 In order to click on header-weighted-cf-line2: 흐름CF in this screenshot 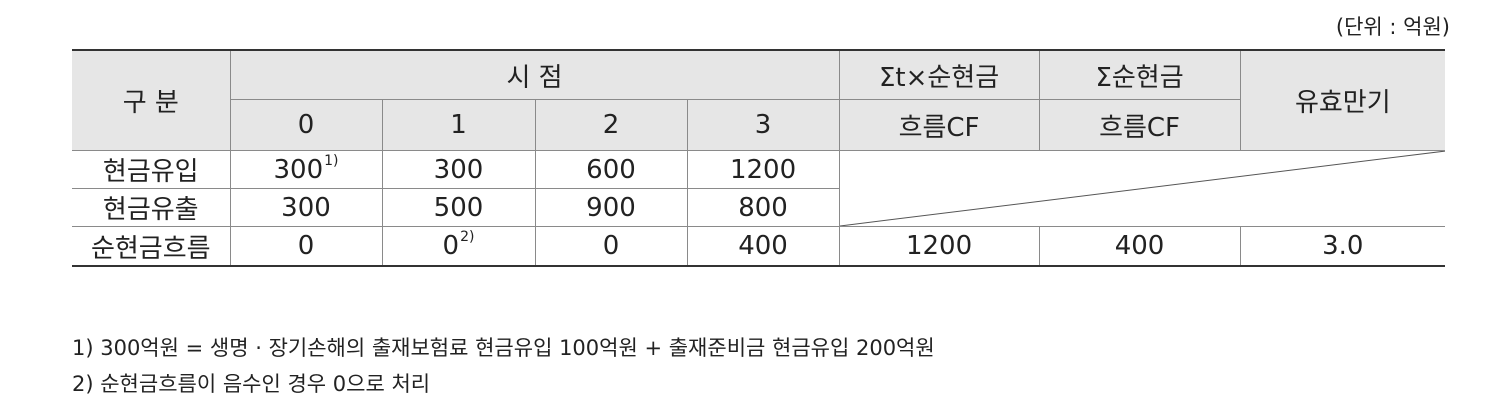, I will do `click(939, 125)`.